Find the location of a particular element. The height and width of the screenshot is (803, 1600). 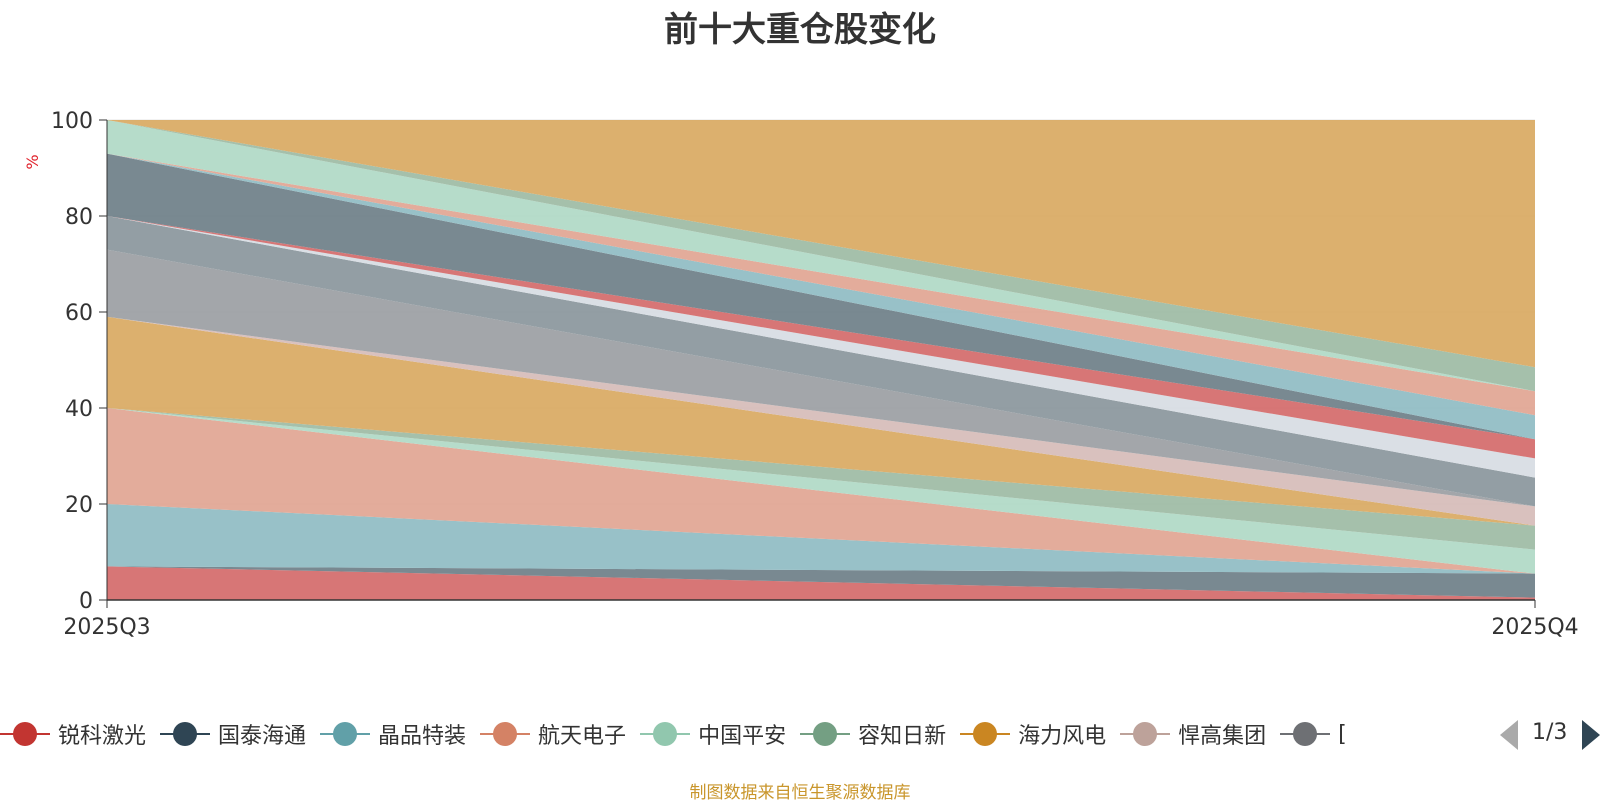

y-tick-label: 80 is located at coordinates (79, 217).